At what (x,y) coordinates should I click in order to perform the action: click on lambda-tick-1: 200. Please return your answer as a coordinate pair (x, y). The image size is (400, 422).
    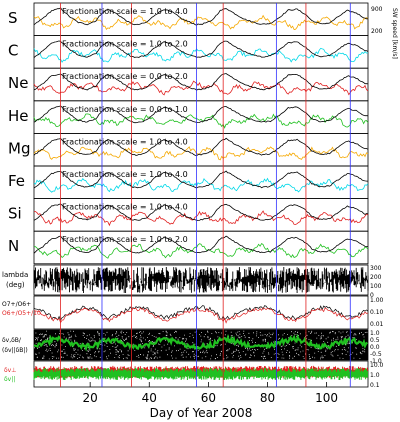
    Looking at the image, I should click on (376, 277).